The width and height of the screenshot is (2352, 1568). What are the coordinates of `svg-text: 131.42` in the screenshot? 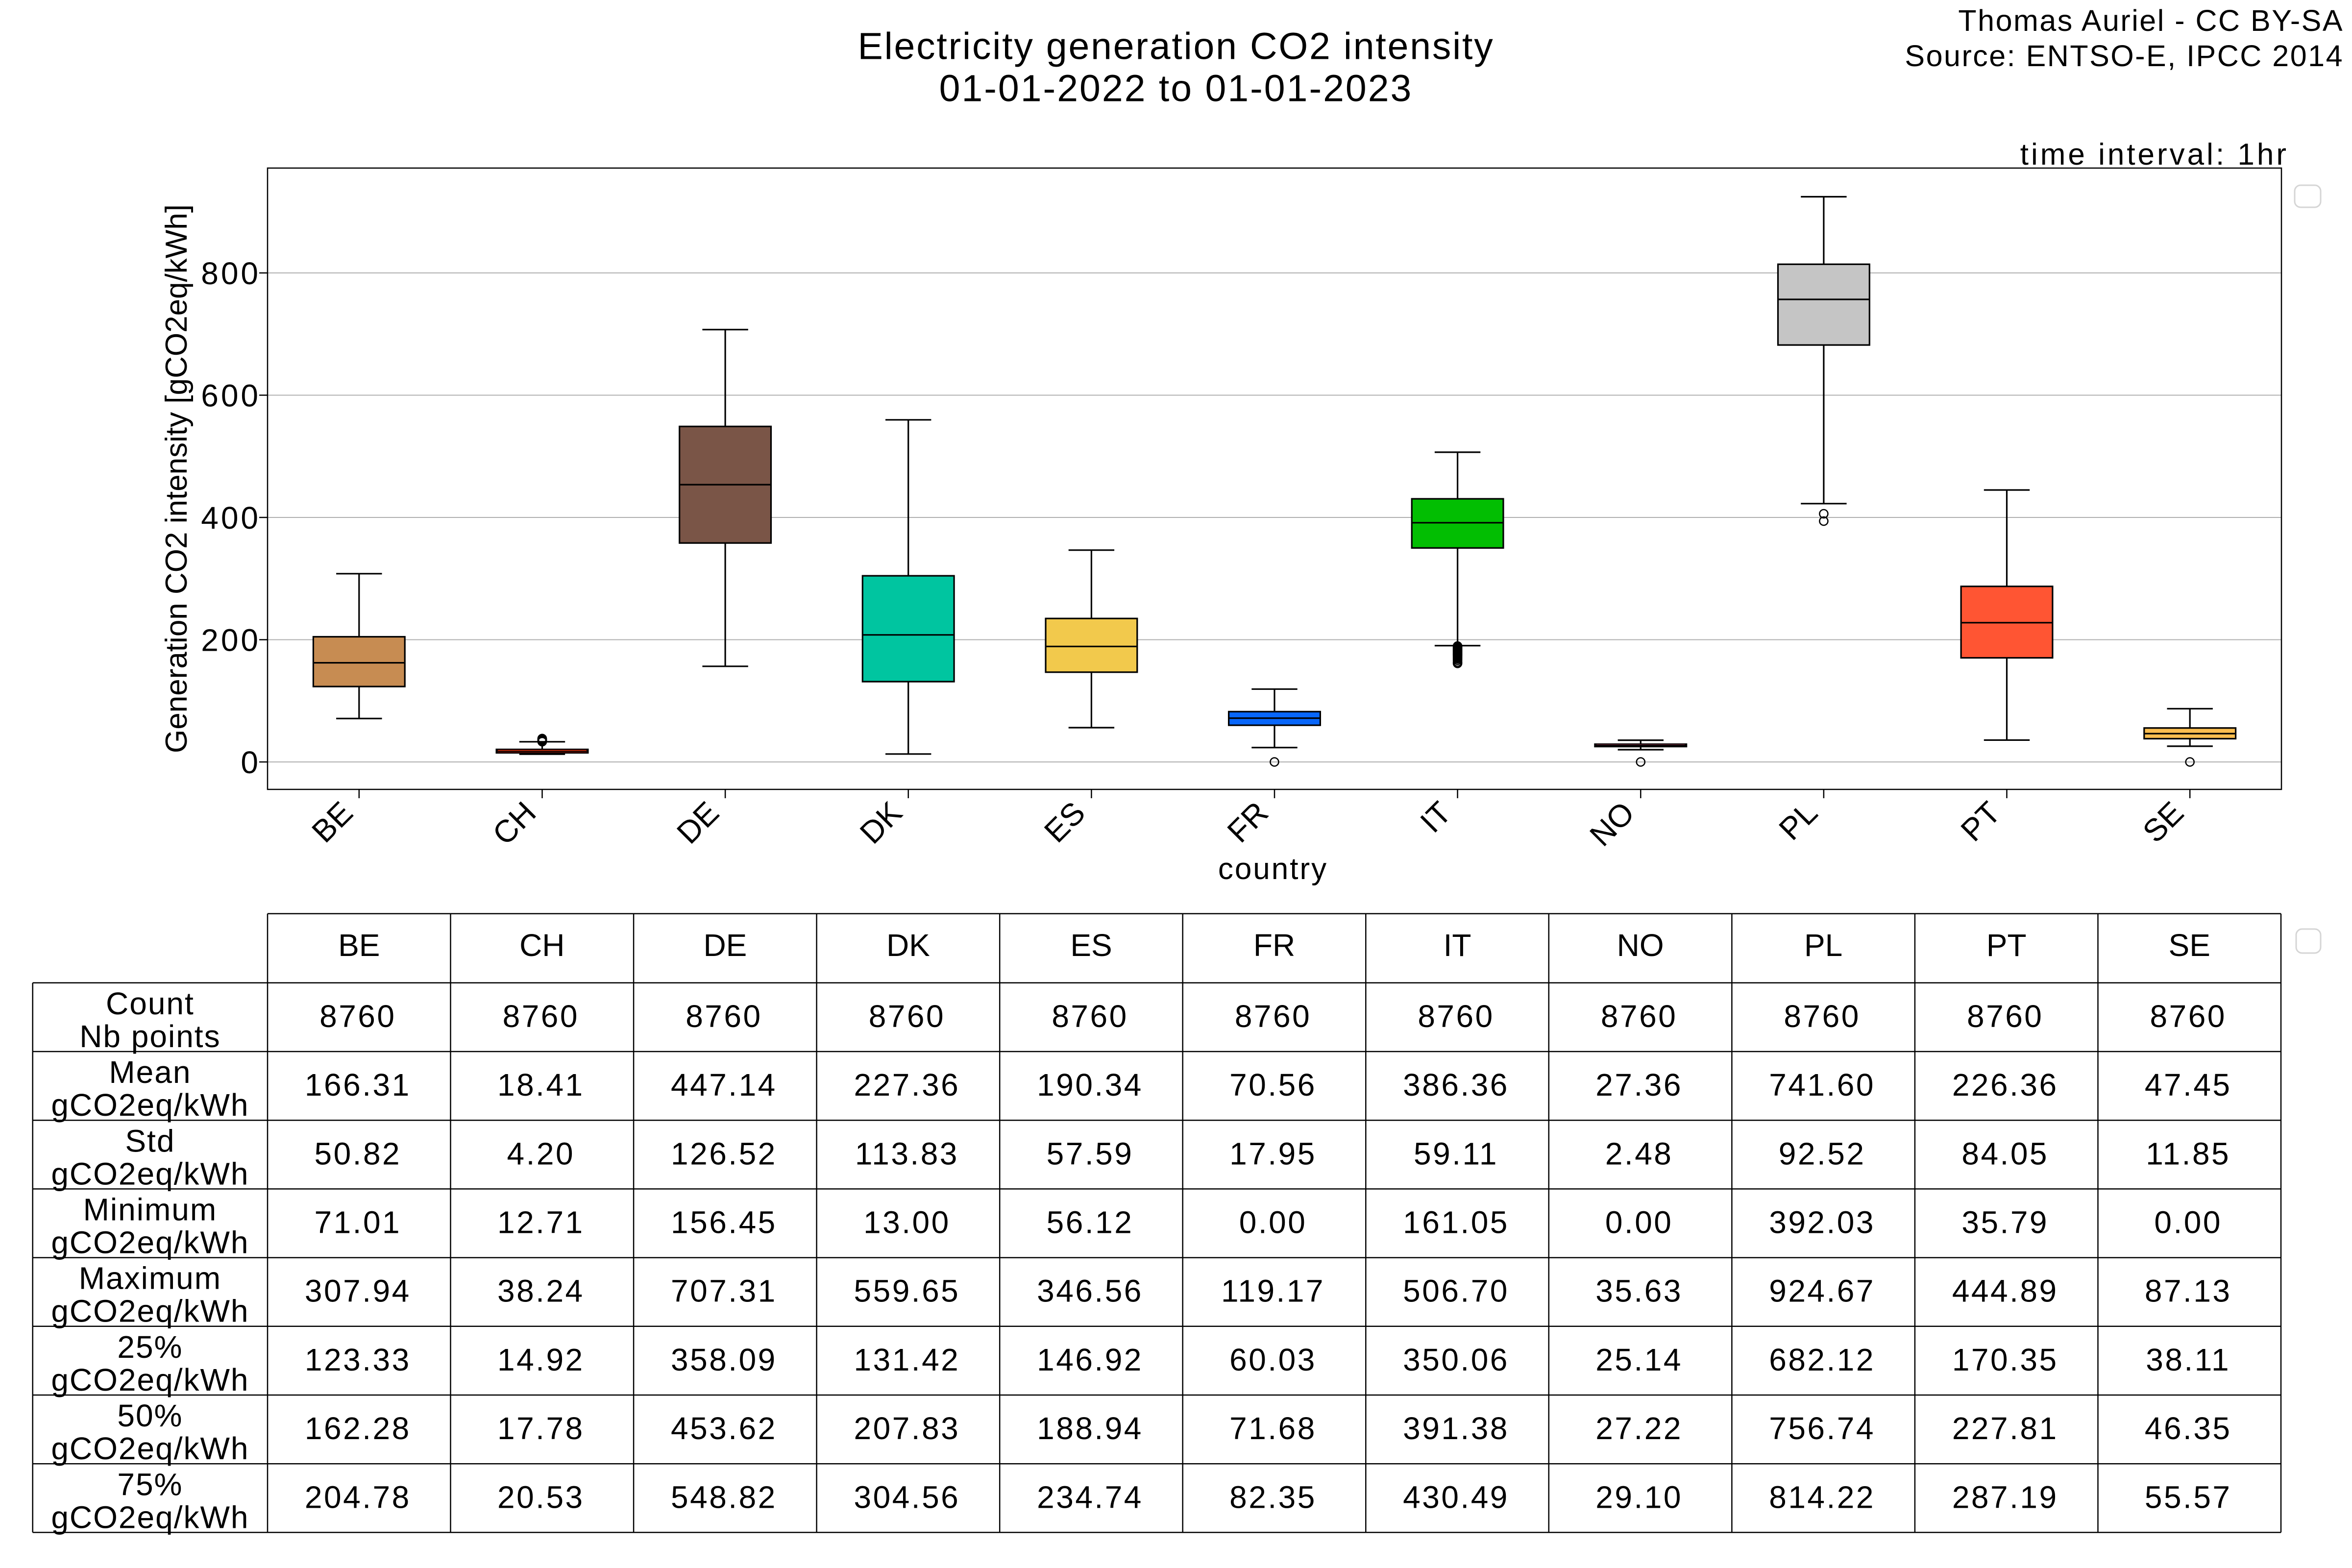 It's located at (907, 1359).